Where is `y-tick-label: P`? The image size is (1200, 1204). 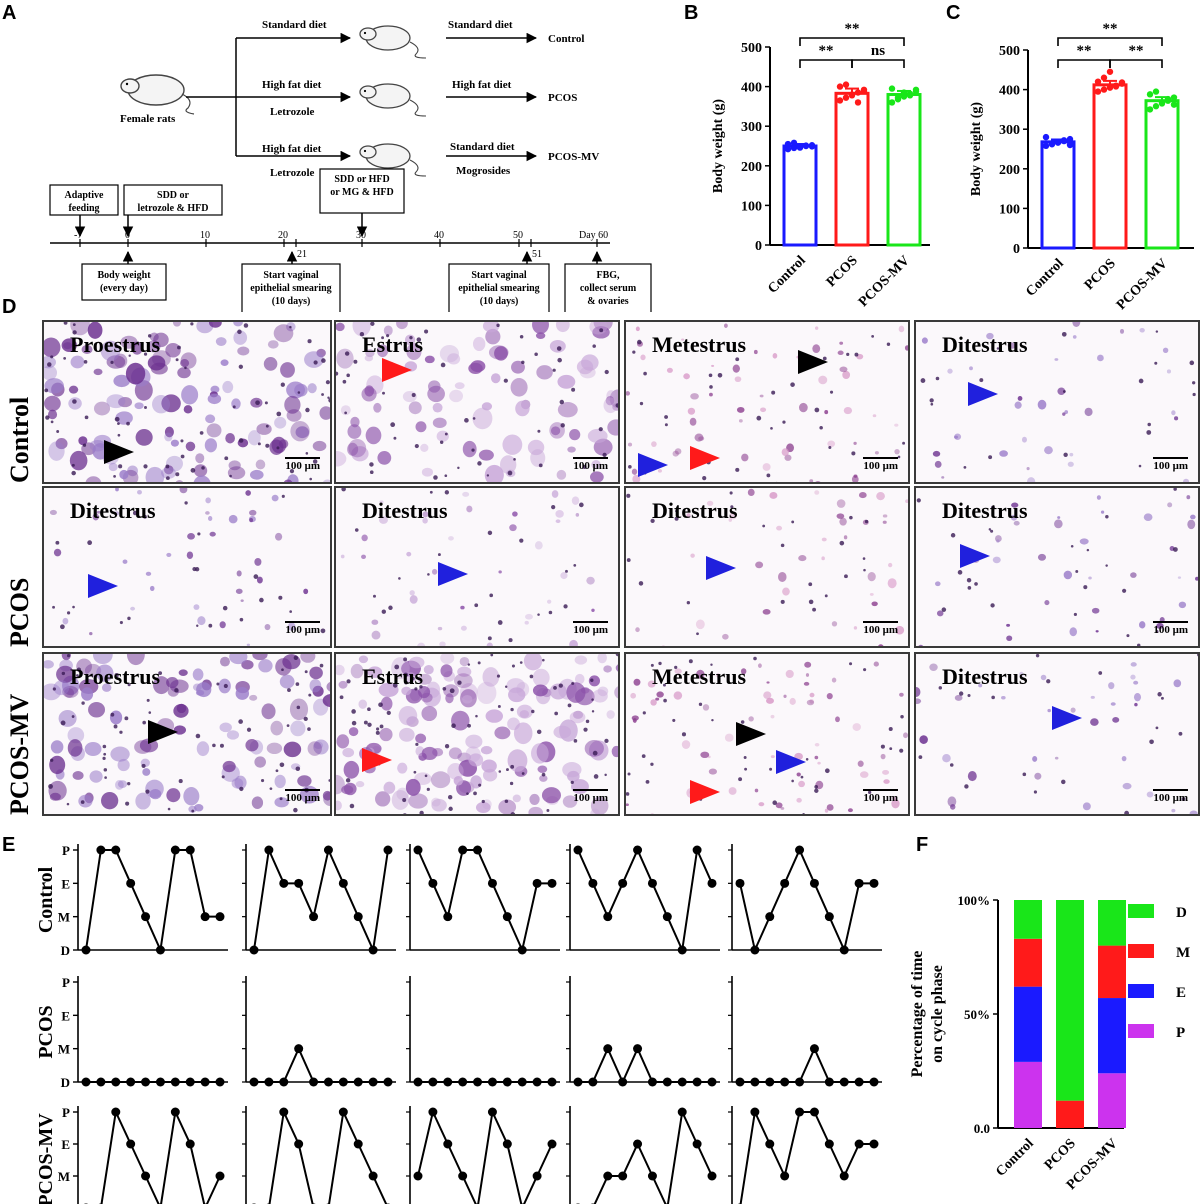
y-tick-label: P is located at coordinates (66, 1112).